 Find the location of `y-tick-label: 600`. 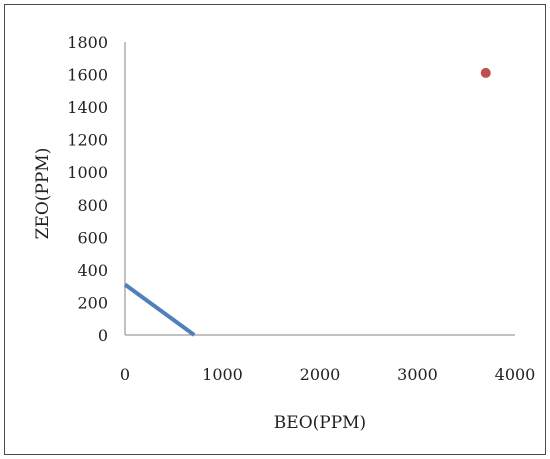

y-tick-label: 600 is located at coordinates (92, 237).